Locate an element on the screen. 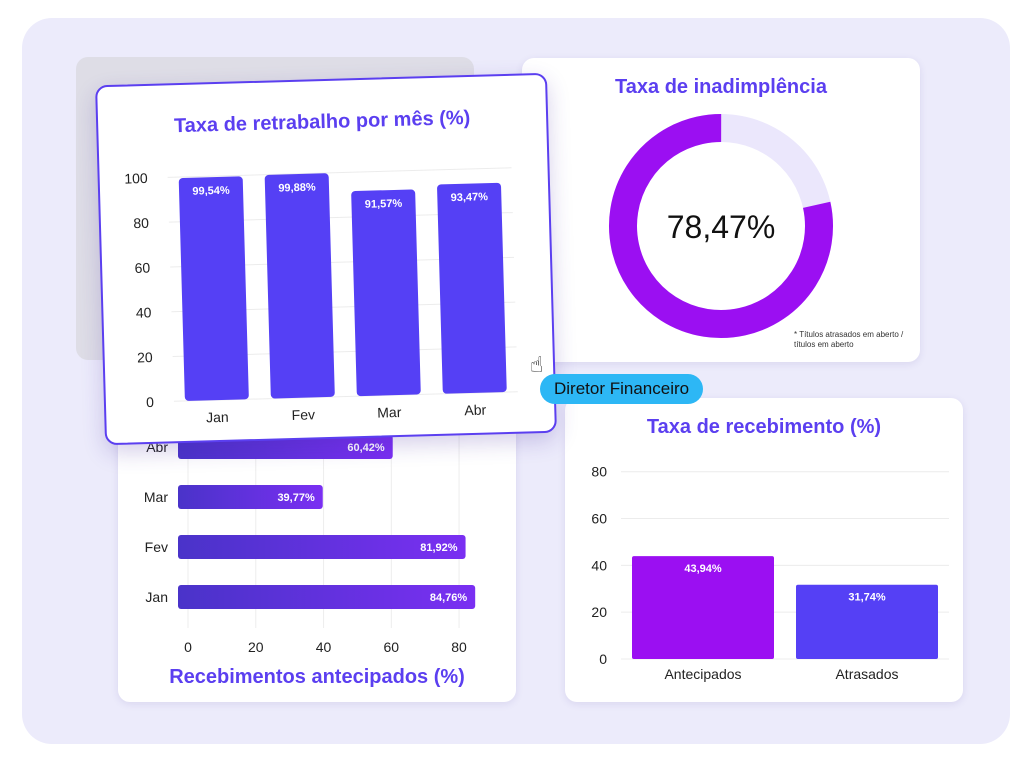 The width and height of the screenshot is (1024, 760). bar-value-label: 93,47% is located at coordinates (470, 197).